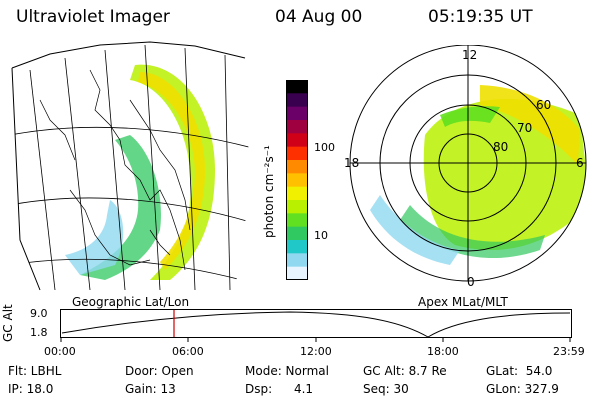 Image resolution: width=600 pixels, height=400 pixels. I want to click on mlt-label-18: 18, so click(351, 163).